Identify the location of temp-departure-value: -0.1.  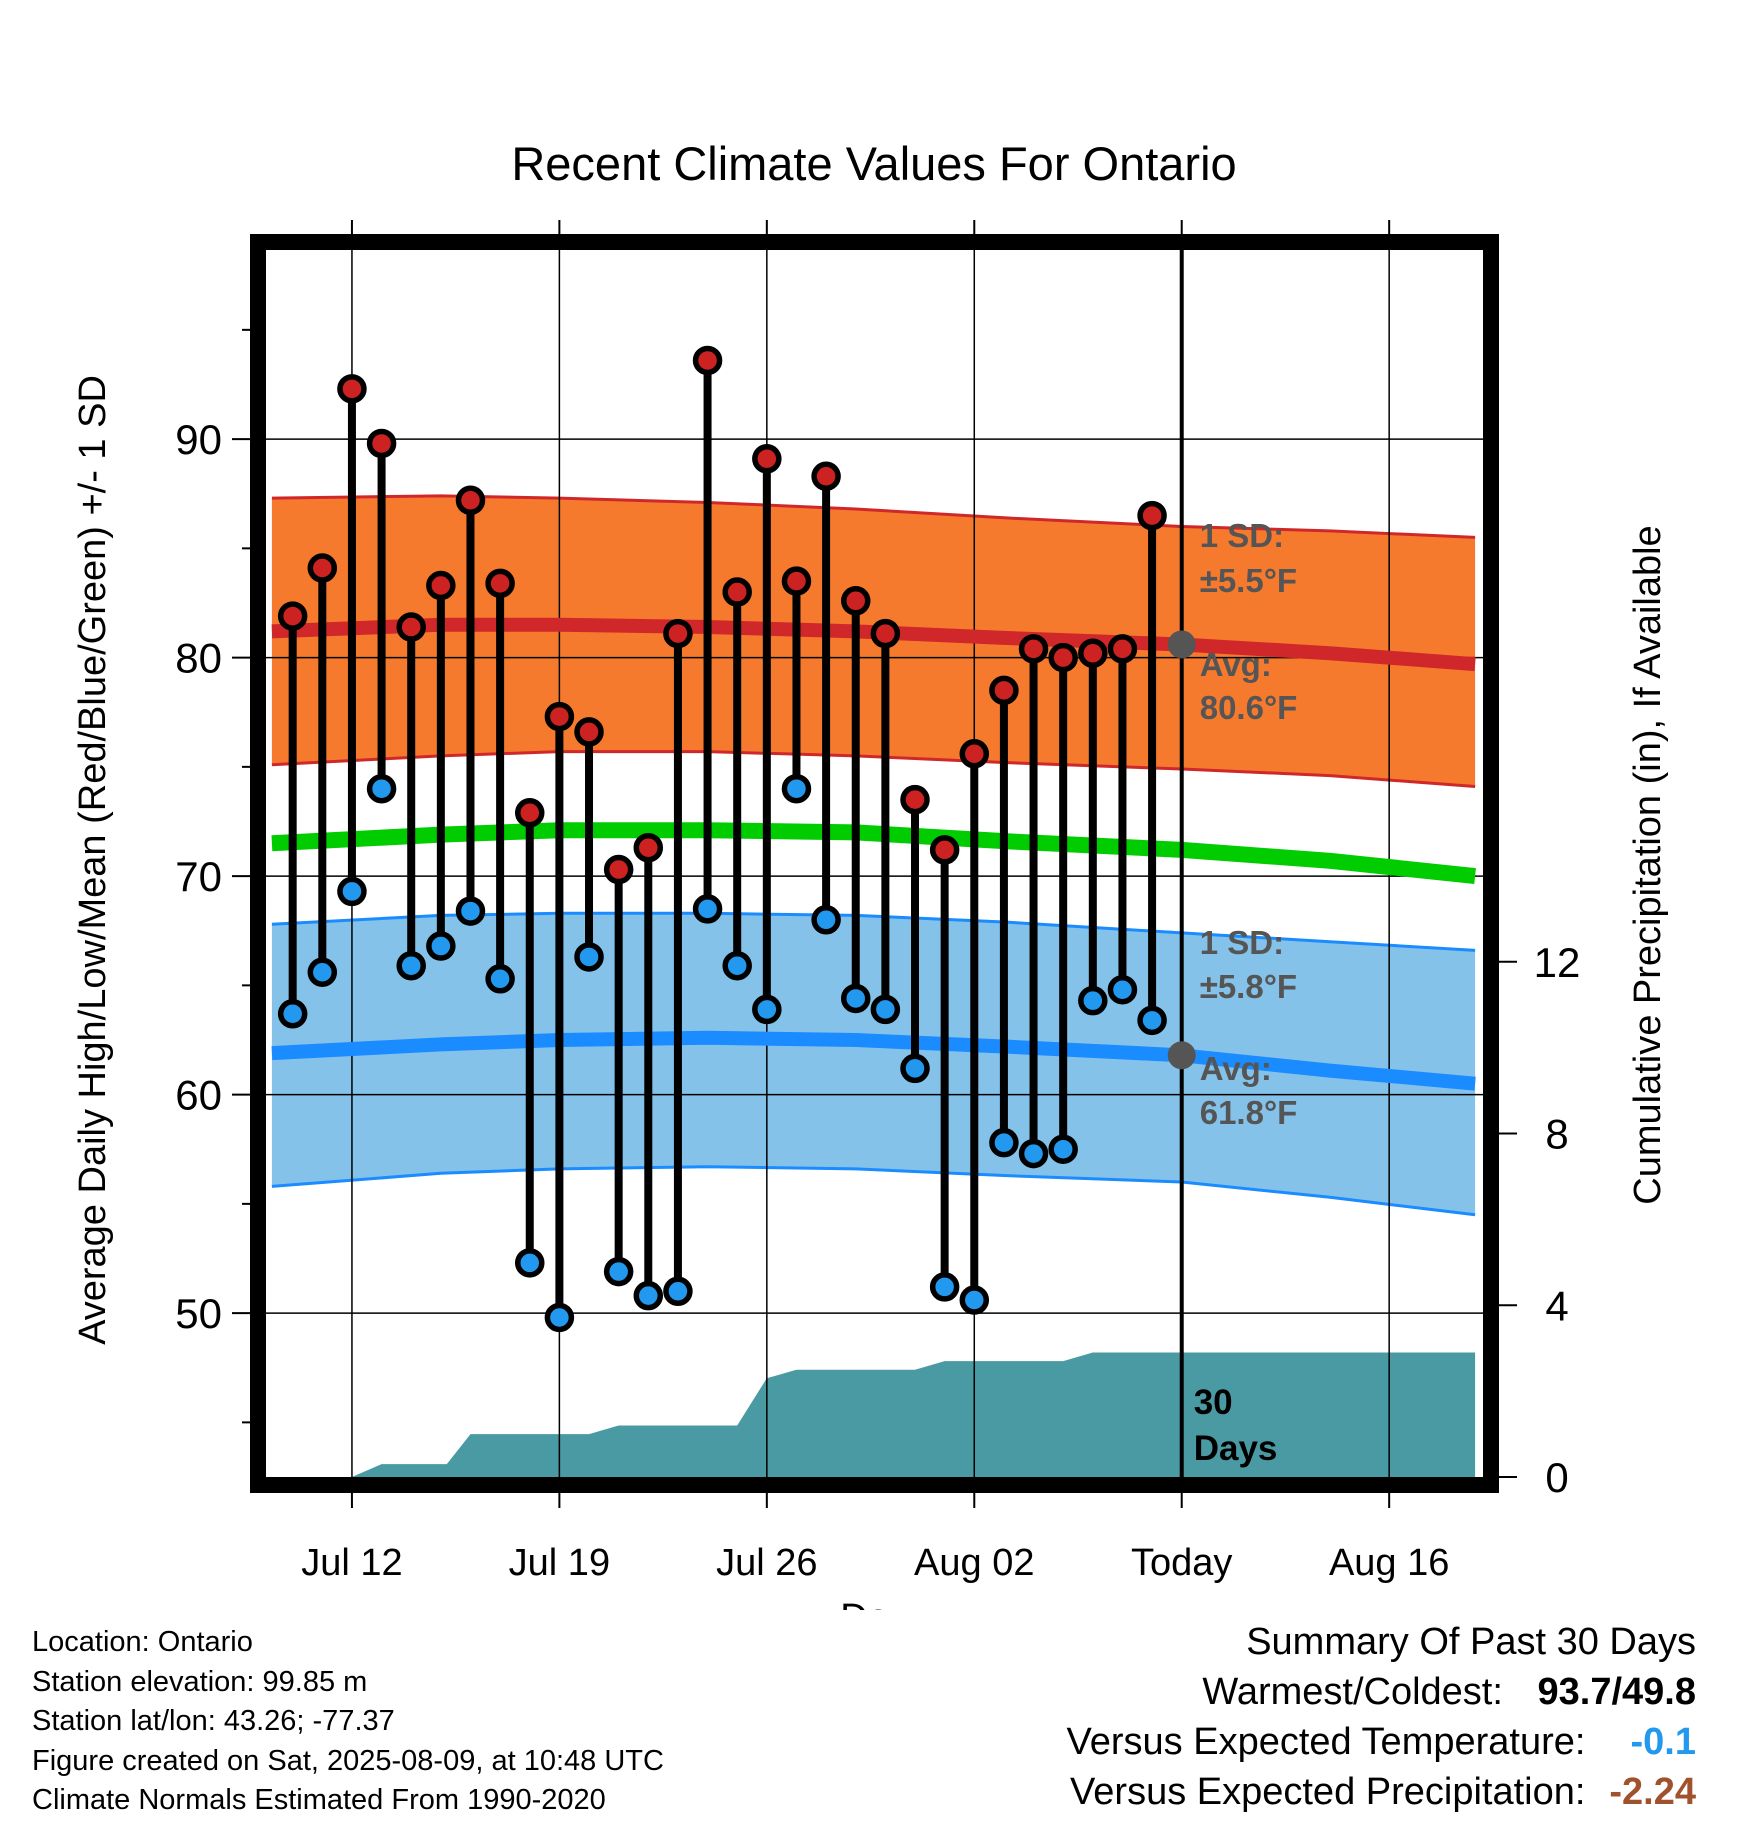
(1663, 1742).